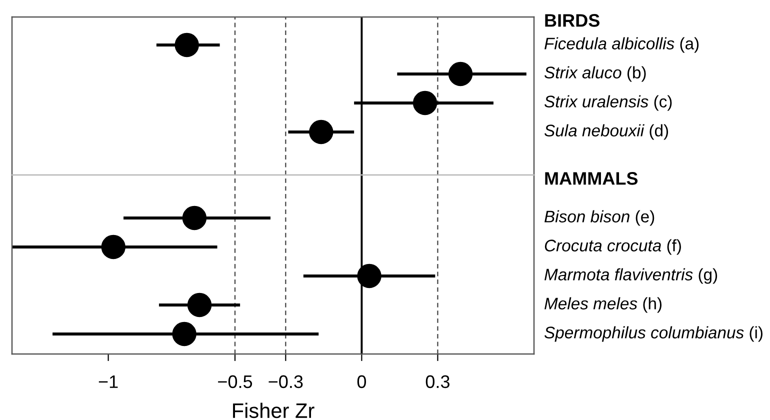  Describe the element at coordinates (273, 410) in the screenshot. I see `x-axis-title: Fisher Zr` at that location.